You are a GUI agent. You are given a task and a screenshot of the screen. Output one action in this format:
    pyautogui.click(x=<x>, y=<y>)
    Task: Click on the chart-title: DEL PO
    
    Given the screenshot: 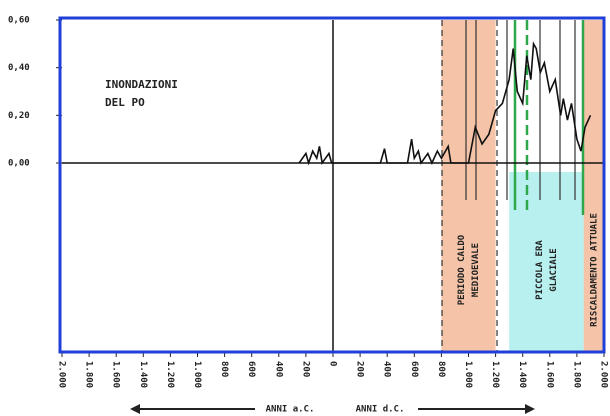 What is the action you would take?
    pyautogui.click(x=125, y=102)
    